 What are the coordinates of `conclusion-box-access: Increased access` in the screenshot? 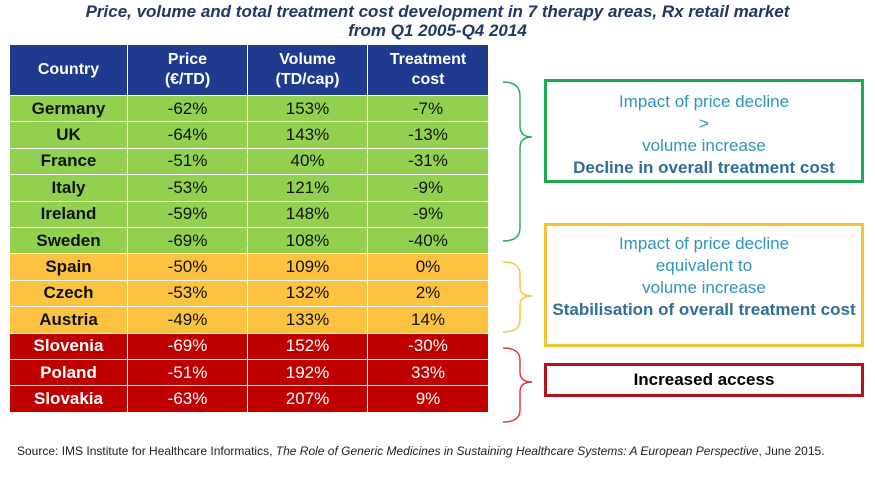 It's located at (704, 380).